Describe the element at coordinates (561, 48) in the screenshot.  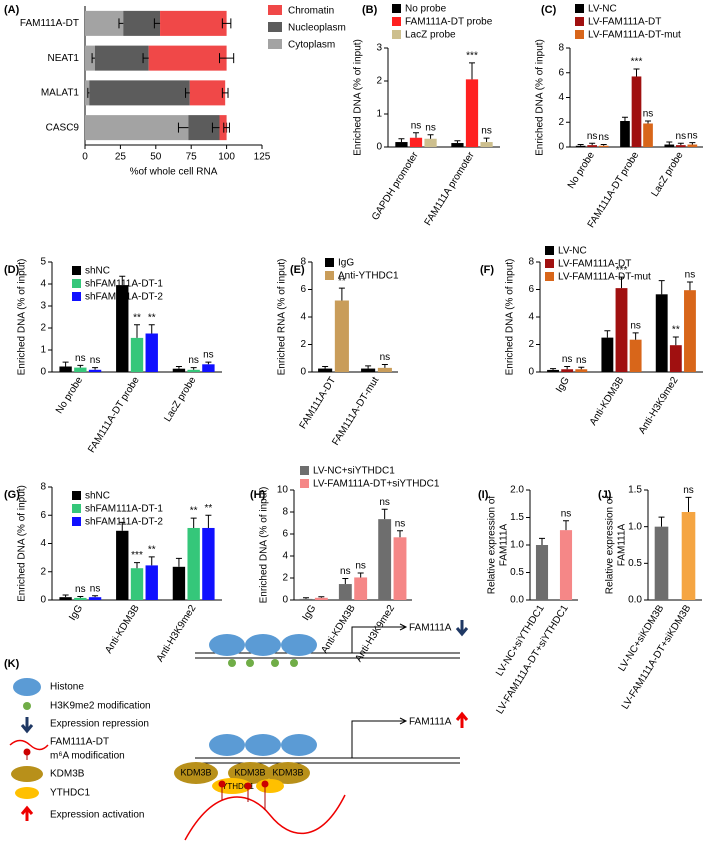
I see `y-tick-label: 8` at that location.